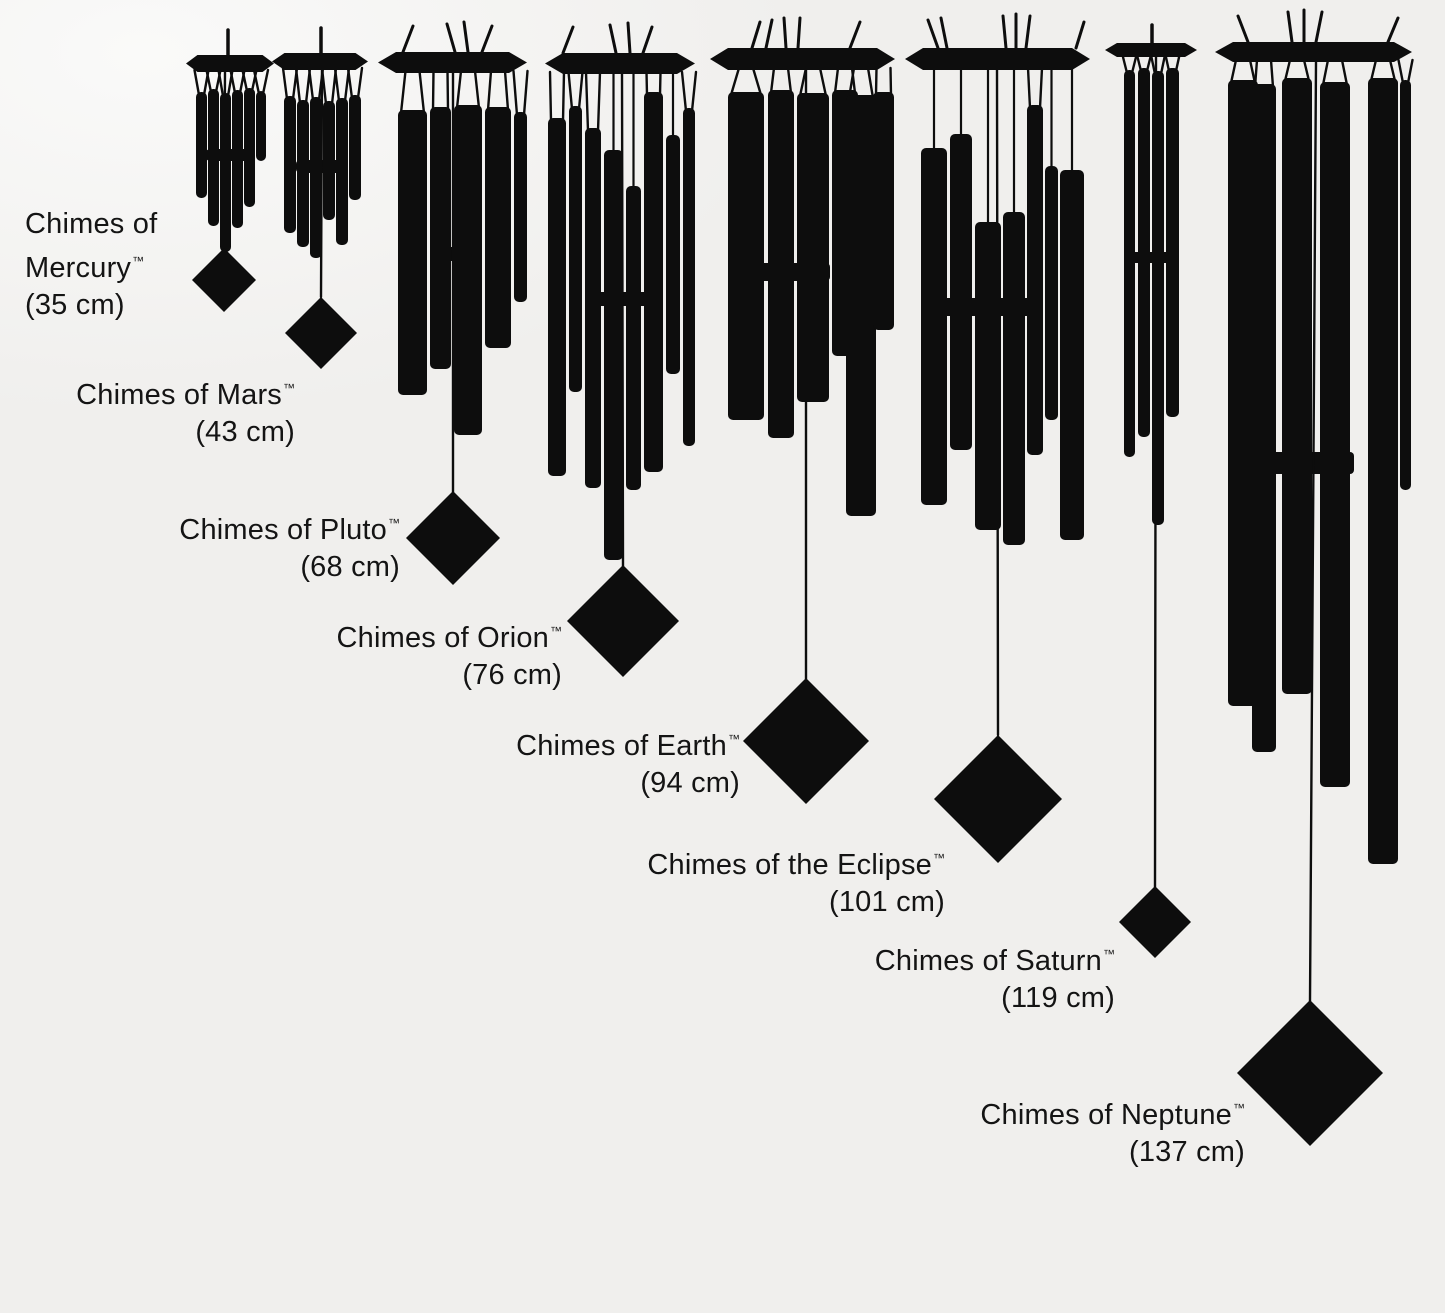 The height and width of the screenshot is (1313, 1445). What do you see at coordinates (1186, 1152) in the screenshot?
I see `chime-size: (137 cm)` at bounding box center [1186, 1152].